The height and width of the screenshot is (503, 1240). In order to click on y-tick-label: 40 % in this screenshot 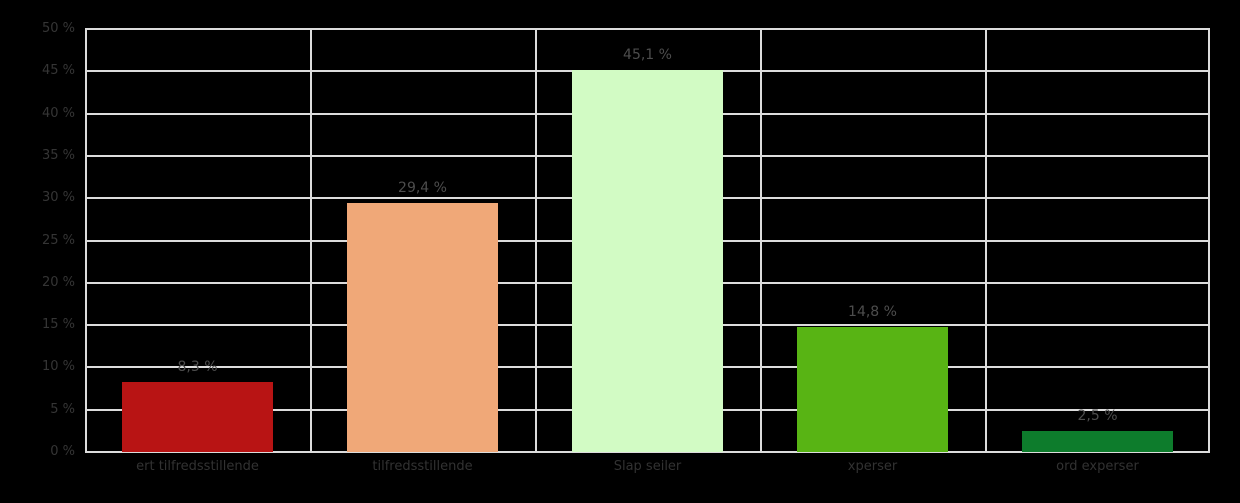, I will do `click(58, 113)`.